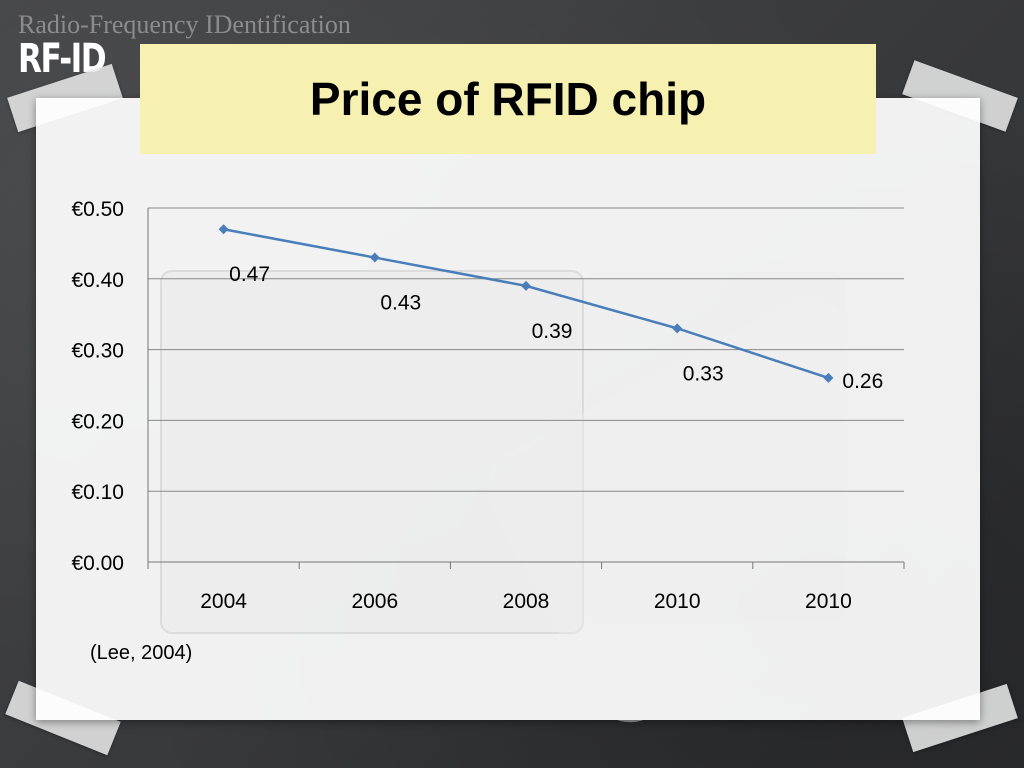  I want to click on series-line, so click(526, 304).